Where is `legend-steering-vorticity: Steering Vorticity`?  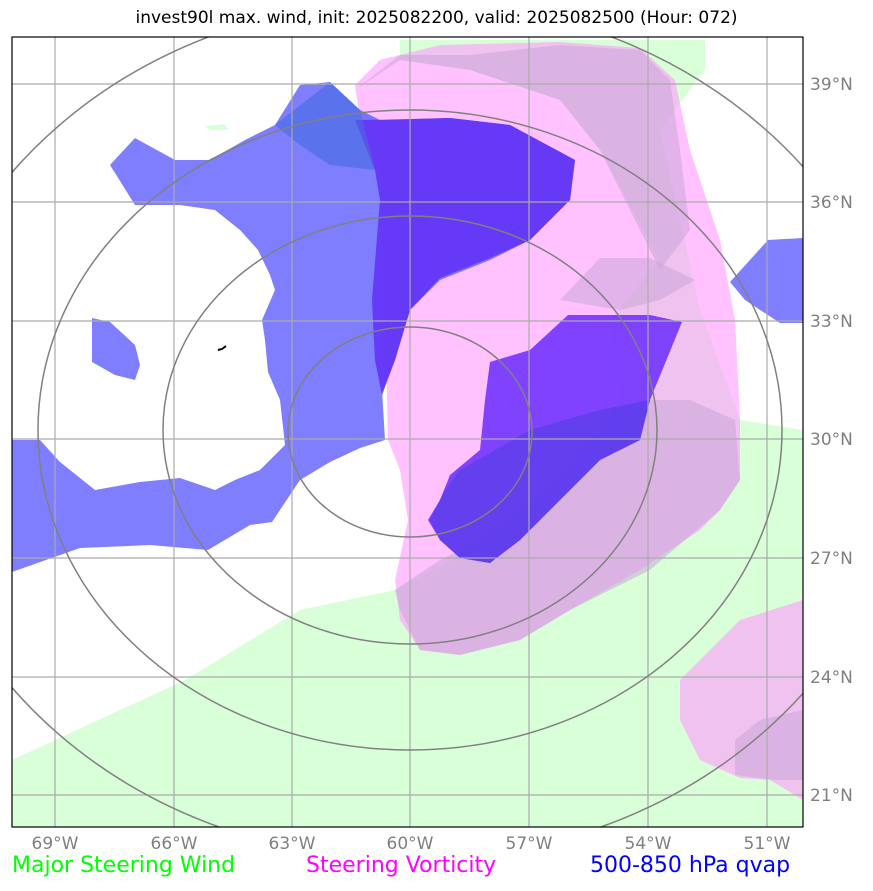 legend-steering-vorticity: Steering Vorticity is located at coordinates (401, 865).